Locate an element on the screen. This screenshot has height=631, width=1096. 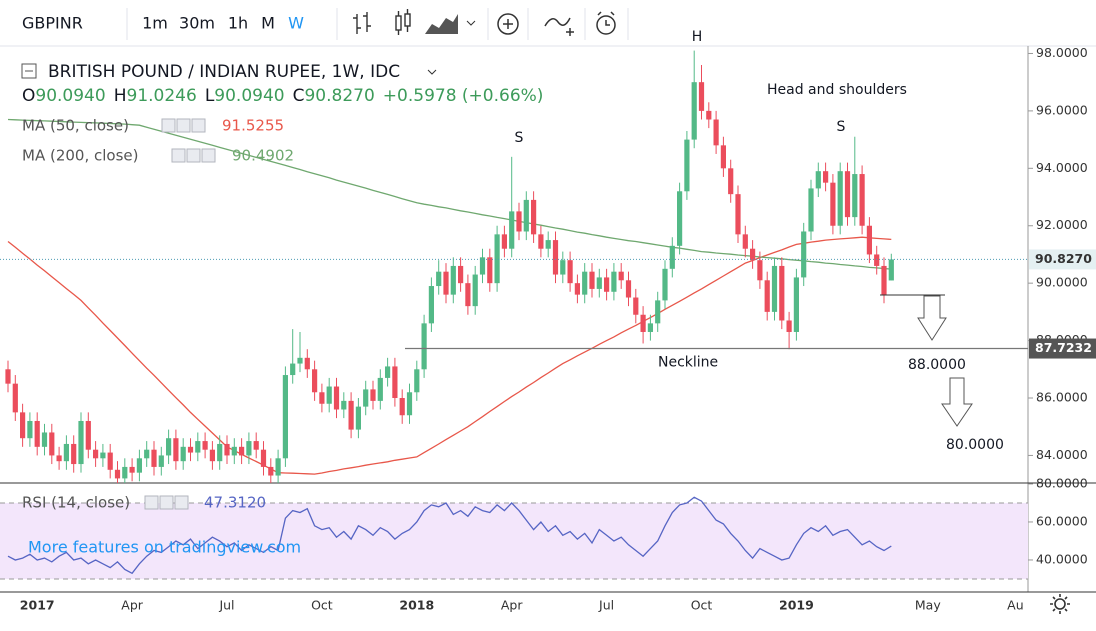
last-price-tag is located at coordinates (1062, 259).